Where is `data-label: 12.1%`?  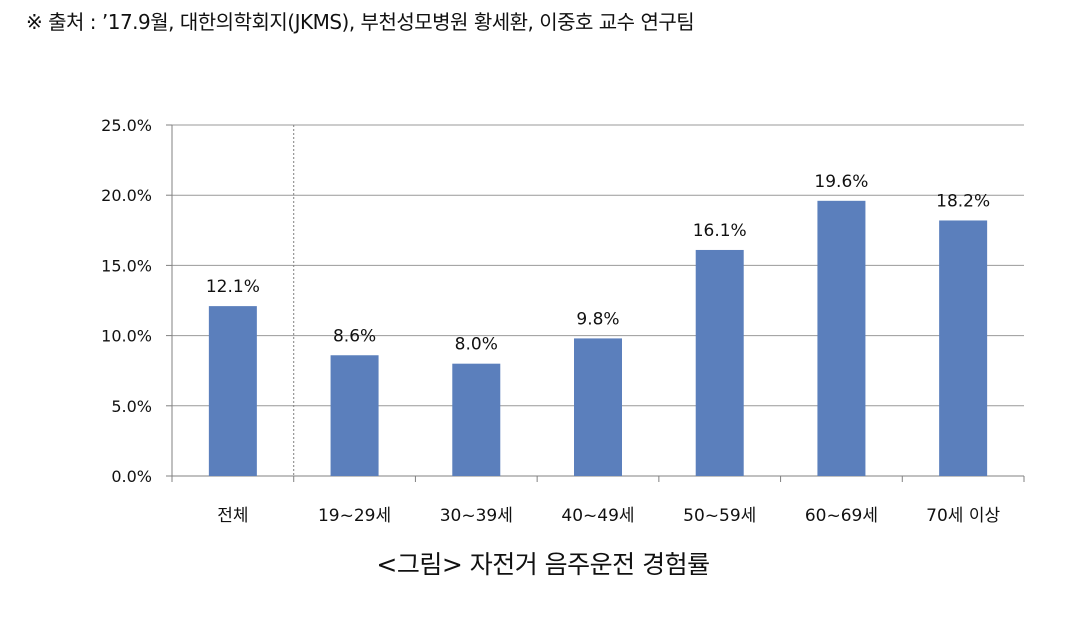 data-label: 12.1% is located at coordinates (233, 287).